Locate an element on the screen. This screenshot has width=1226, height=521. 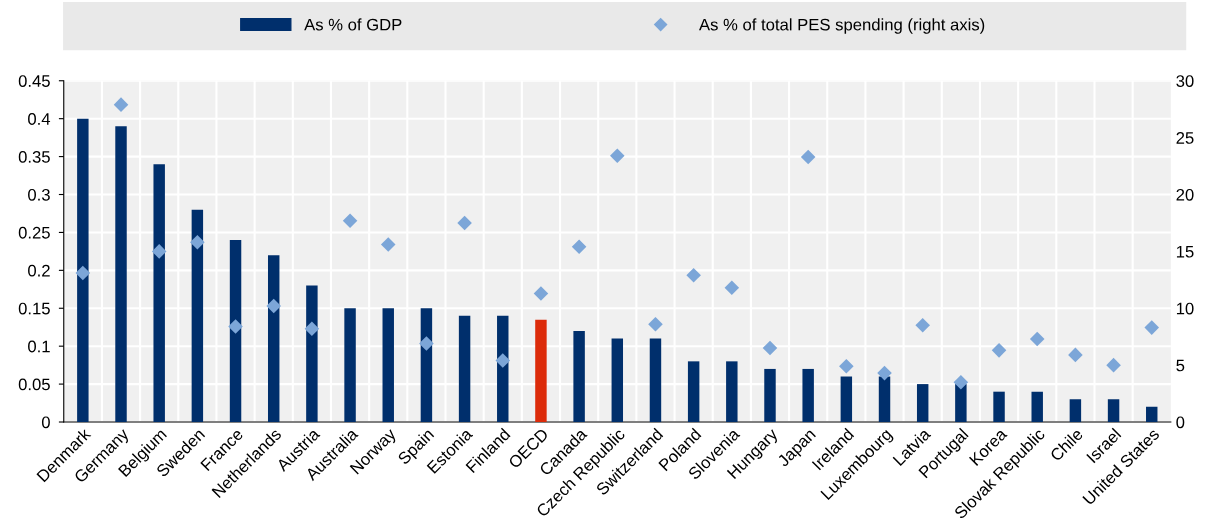
y-tick-label: 0.4 is located at coordinates (39, 119).